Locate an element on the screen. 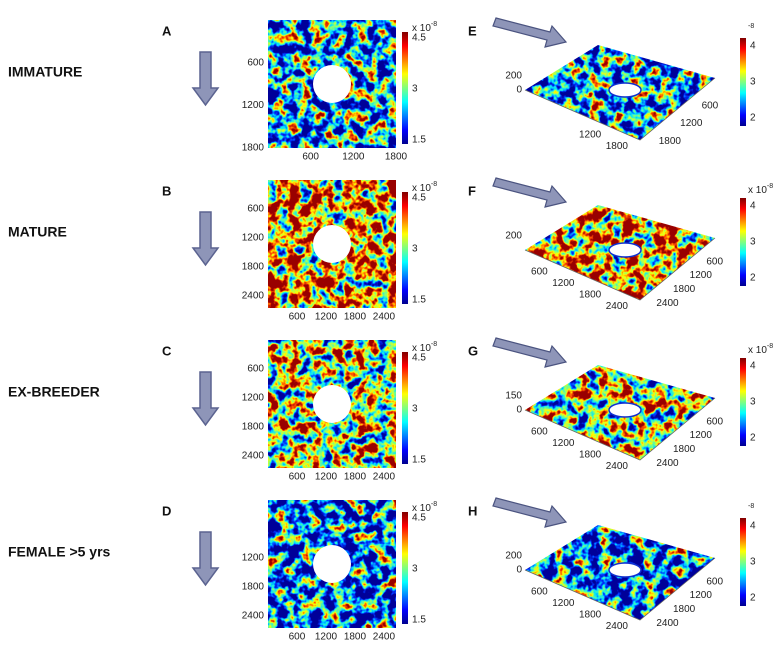 The image size is (780, 645). row-label: EX-BREEDER is located at coordinates (54, 392).